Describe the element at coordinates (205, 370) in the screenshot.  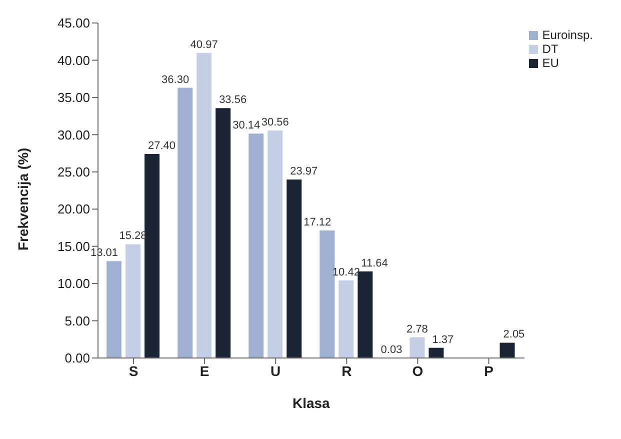
I see `x-tick-label: E` at that location.